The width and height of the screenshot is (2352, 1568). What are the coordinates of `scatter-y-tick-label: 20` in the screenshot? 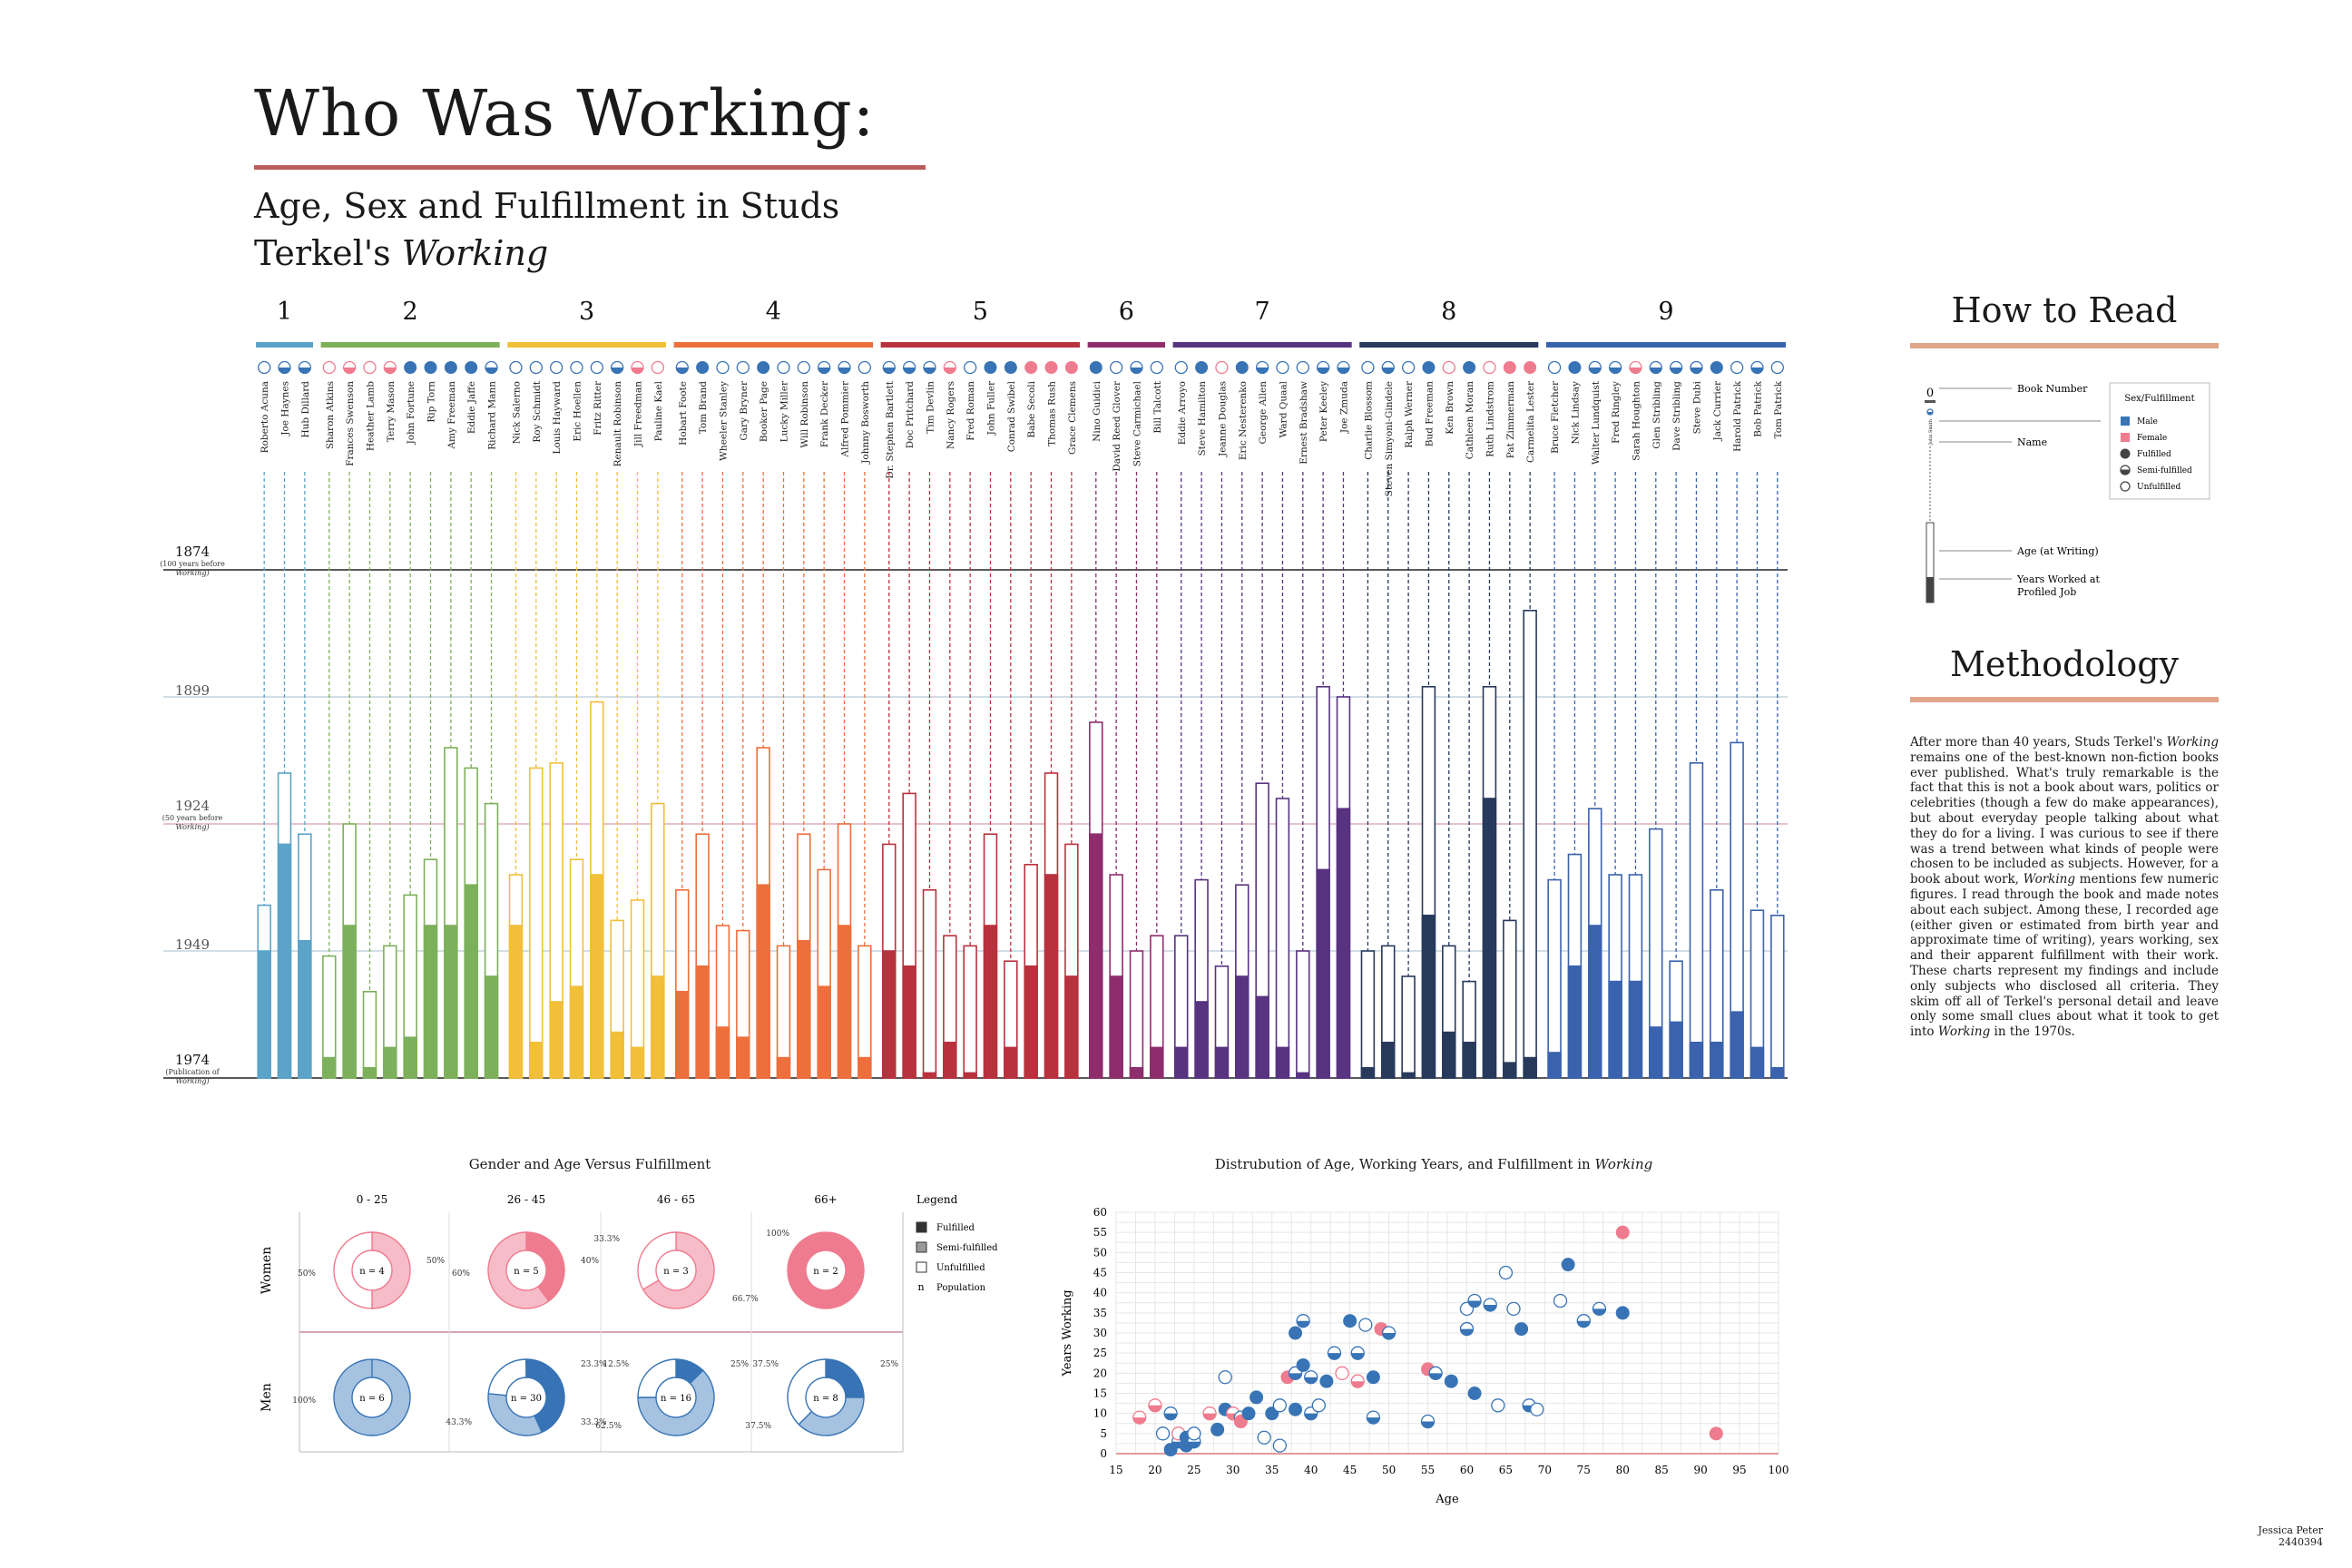 It's located at (1100, 1373).